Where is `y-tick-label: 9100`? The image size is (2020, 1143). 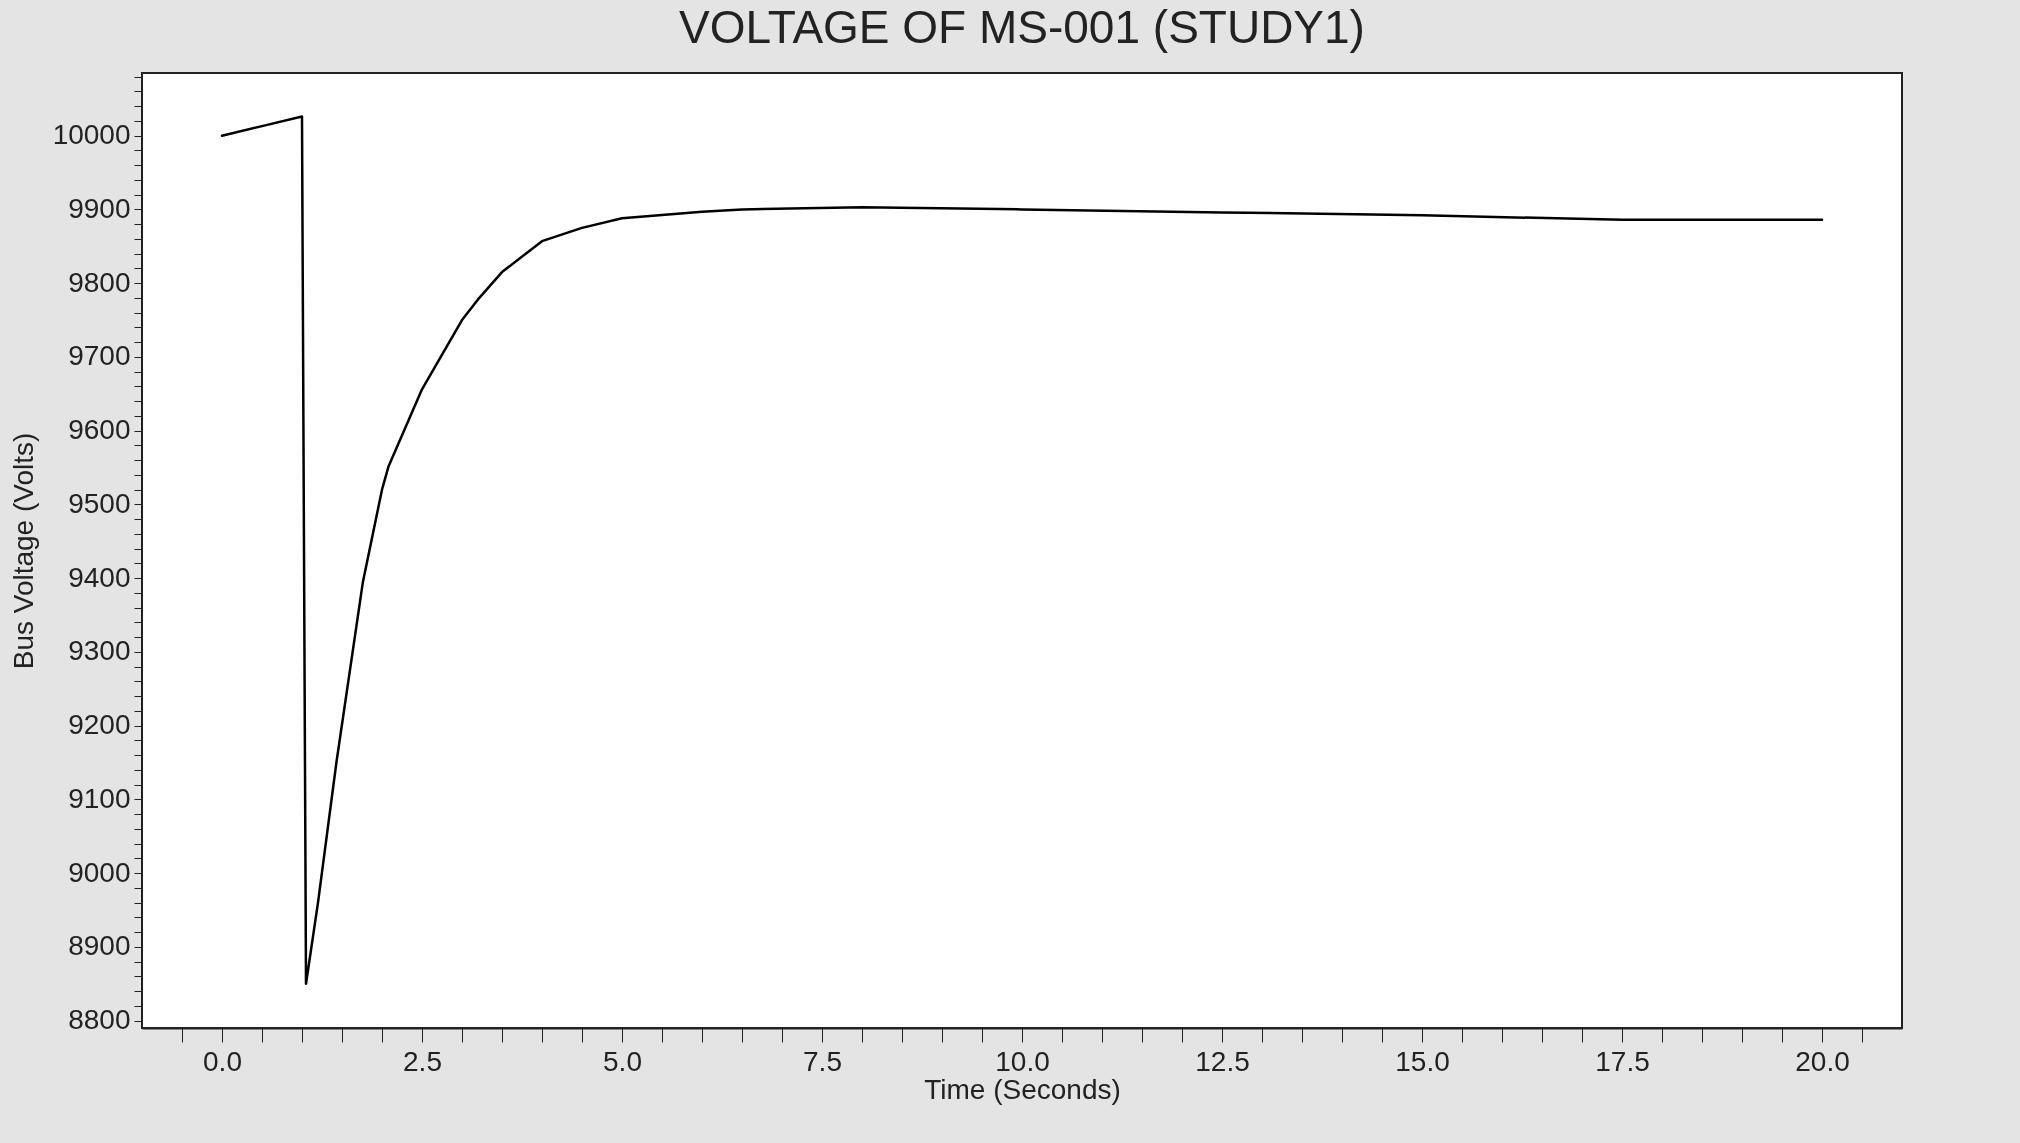 y-tick-label: 9100 is located at coordinates (99, 798).